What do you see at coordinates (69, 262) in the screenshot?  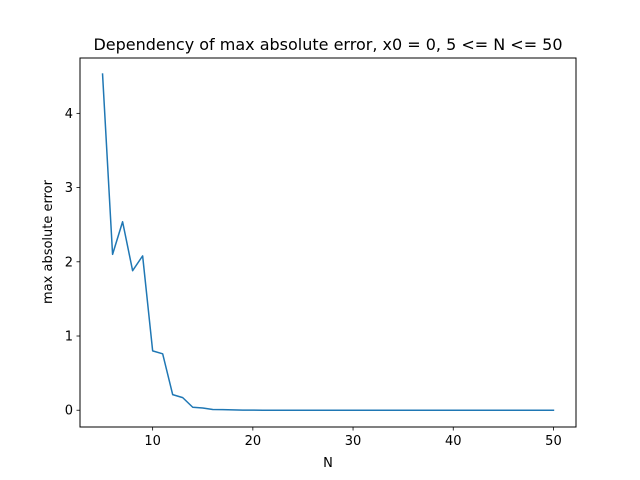 I see `y-tick-label: 2` at bounding box center [69, 262].